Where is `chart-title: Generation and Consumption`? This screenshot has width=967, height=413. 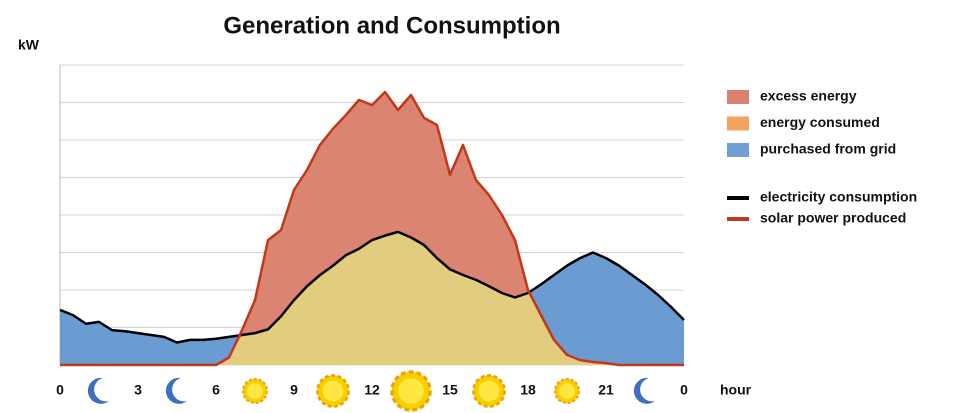
chart-title: Generation and Consumption is located at coordinates (391, 25).